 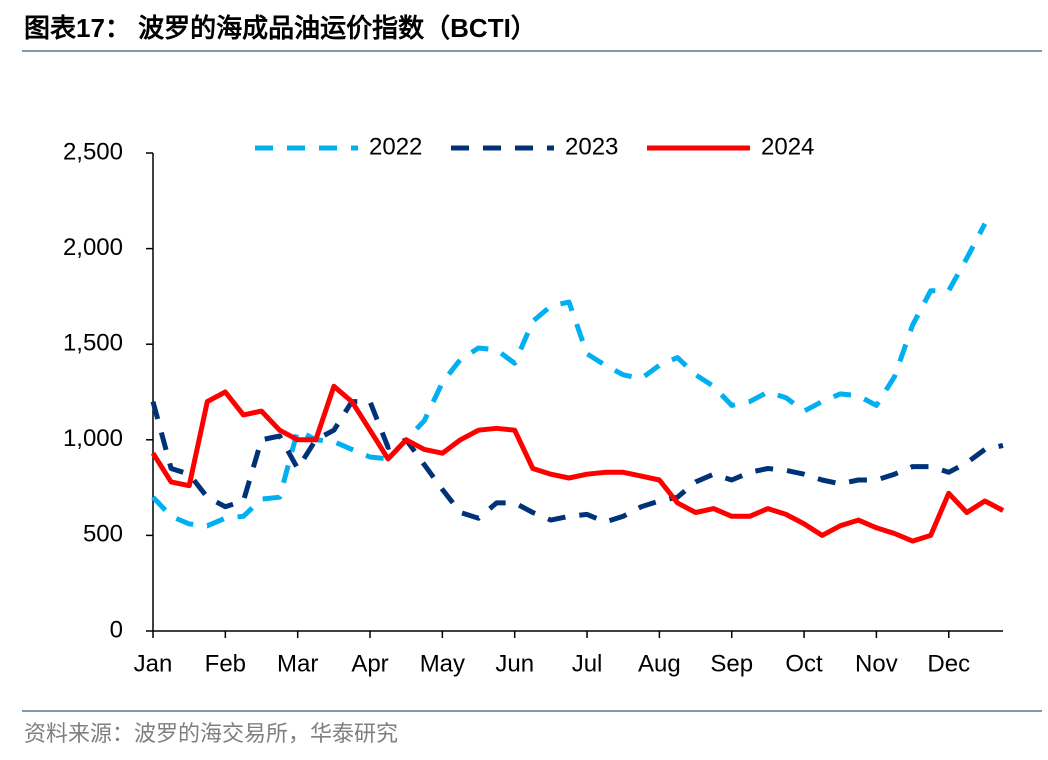 I want to click on x-tick-label: Aug, so click(x=659, y=663).